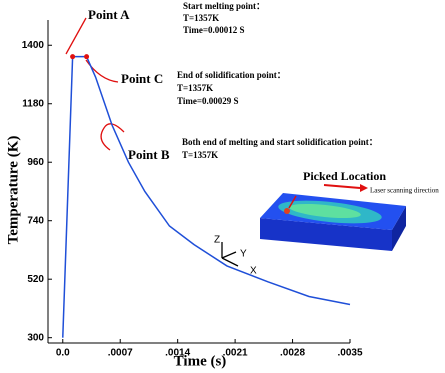 This screenshot has height=373, width=445. What do you see at coordinates (404, 191) in the screenshot?
I see `inset-arrow-label: Laser scanning direction` at bounding box center [404, 191].